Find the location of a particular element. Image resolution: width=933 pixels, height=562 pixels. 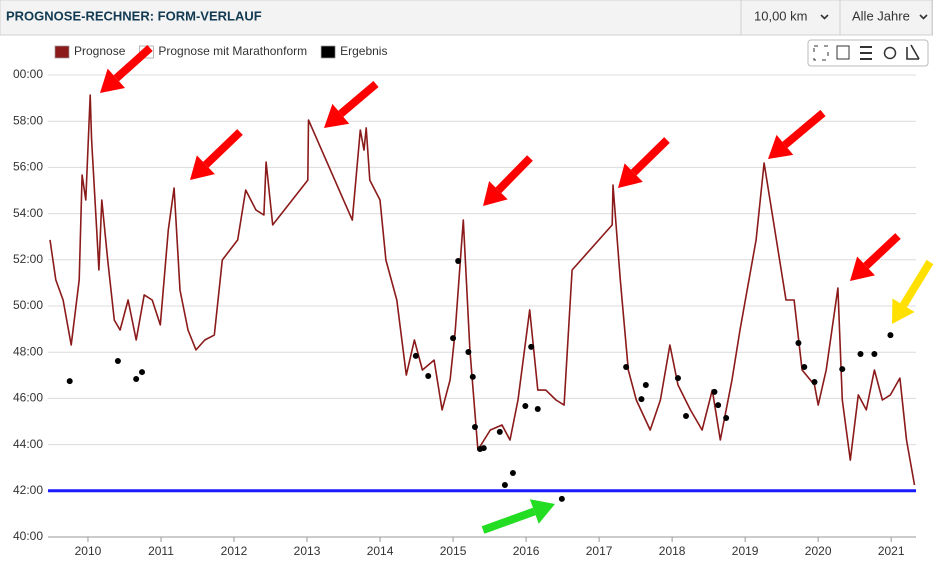

x-tick-label: 2021 is located at coordinates (891, 551).